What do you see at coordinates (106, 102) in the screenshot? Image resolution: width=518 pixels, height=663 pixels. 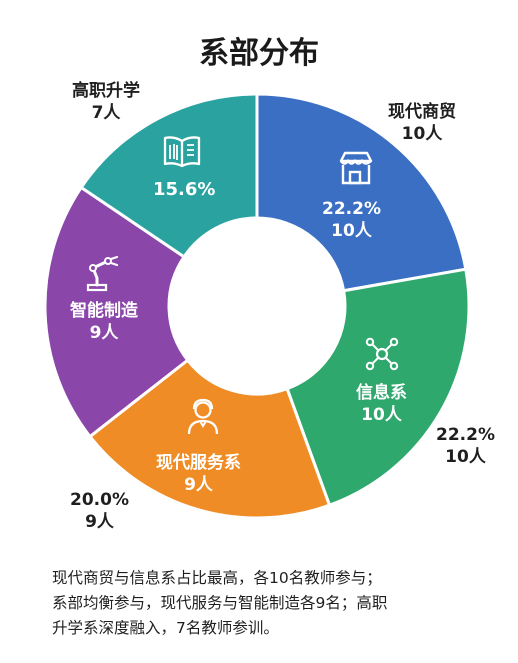 I see `outside-label-higher-ed: 高职升学 7人` at bounding box center [106, 102].